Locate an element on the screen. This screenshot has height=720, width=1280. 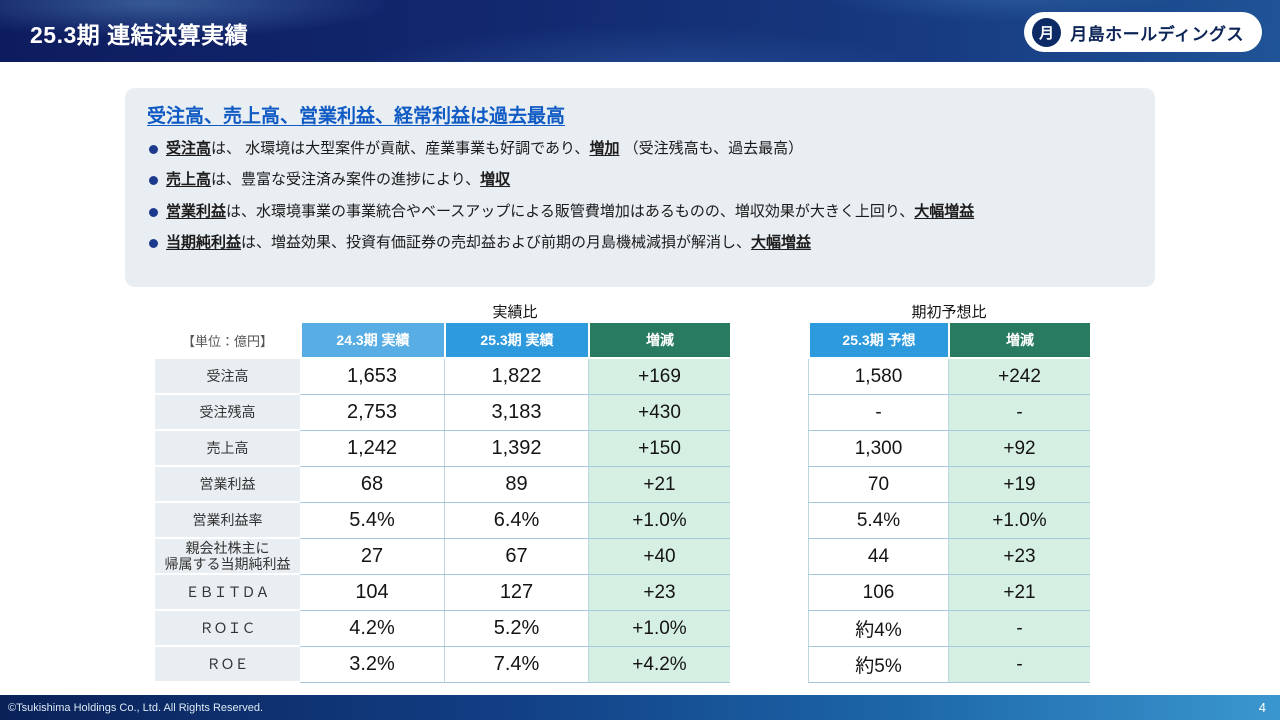
cell-24-actual: 4.2% is located at coordinates (372, 629).